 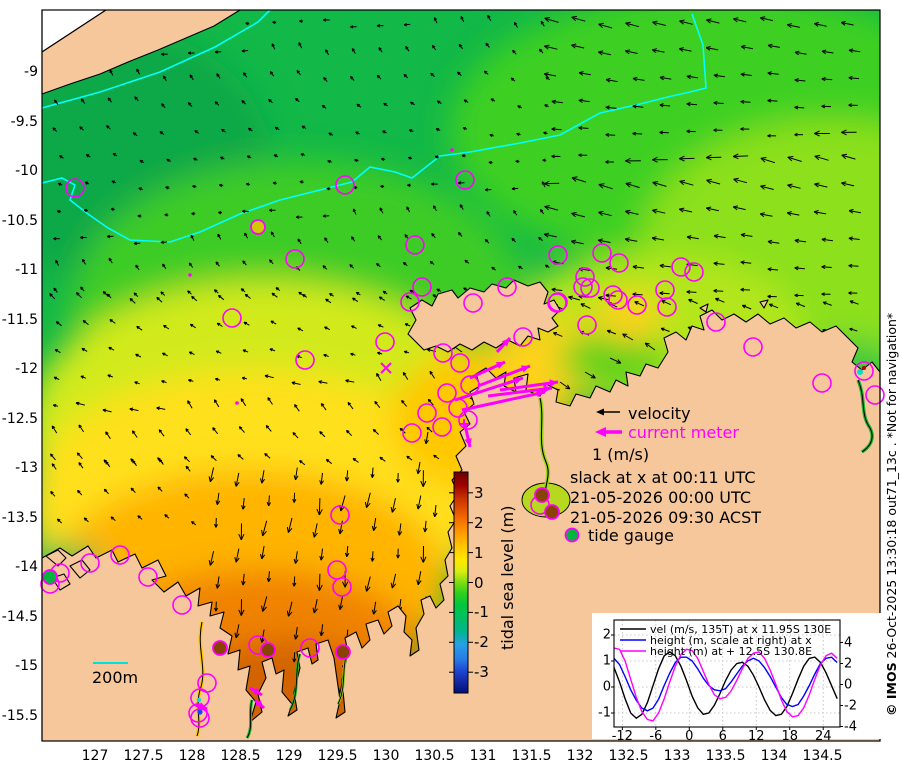 I want to click on lon-tick: 132, so click(x=580, y=756).